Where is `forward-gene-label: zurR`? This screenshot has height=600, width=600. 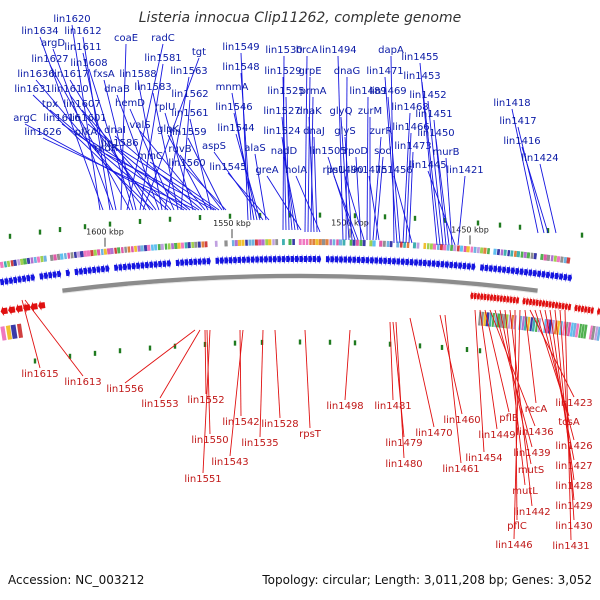 forward-gene-label: zurR is located at coordinates (381, 131).